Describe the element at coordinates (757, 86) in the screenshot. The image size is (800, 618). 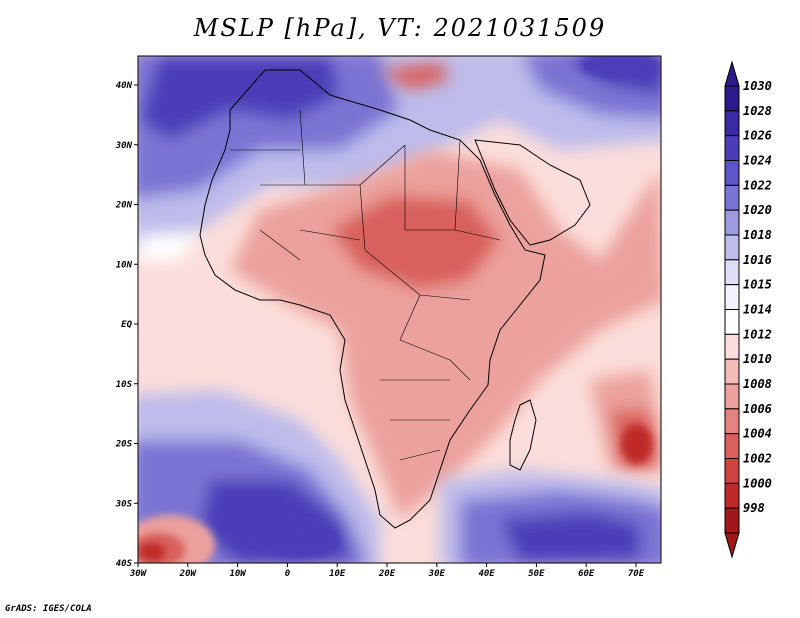
I see `colorbar-label: 1030` at that location.